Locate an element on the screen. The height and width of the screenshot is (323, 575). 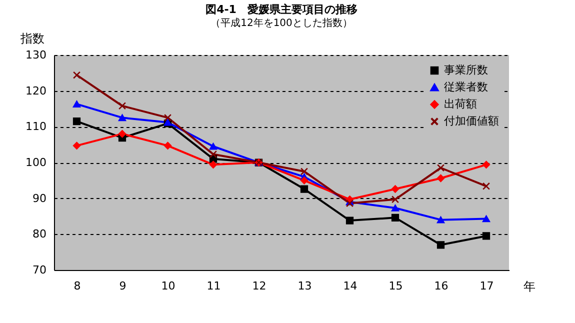
x-tick-label: 8 is located at coordinates (77, 286).